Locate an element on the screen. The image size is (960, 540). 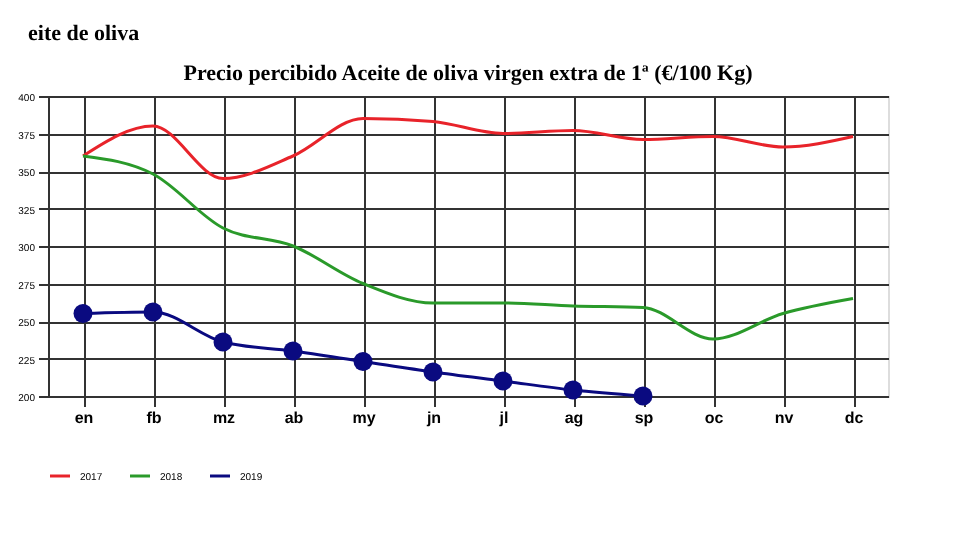
x-tick-label: nv is located at coordinates (784, 418).